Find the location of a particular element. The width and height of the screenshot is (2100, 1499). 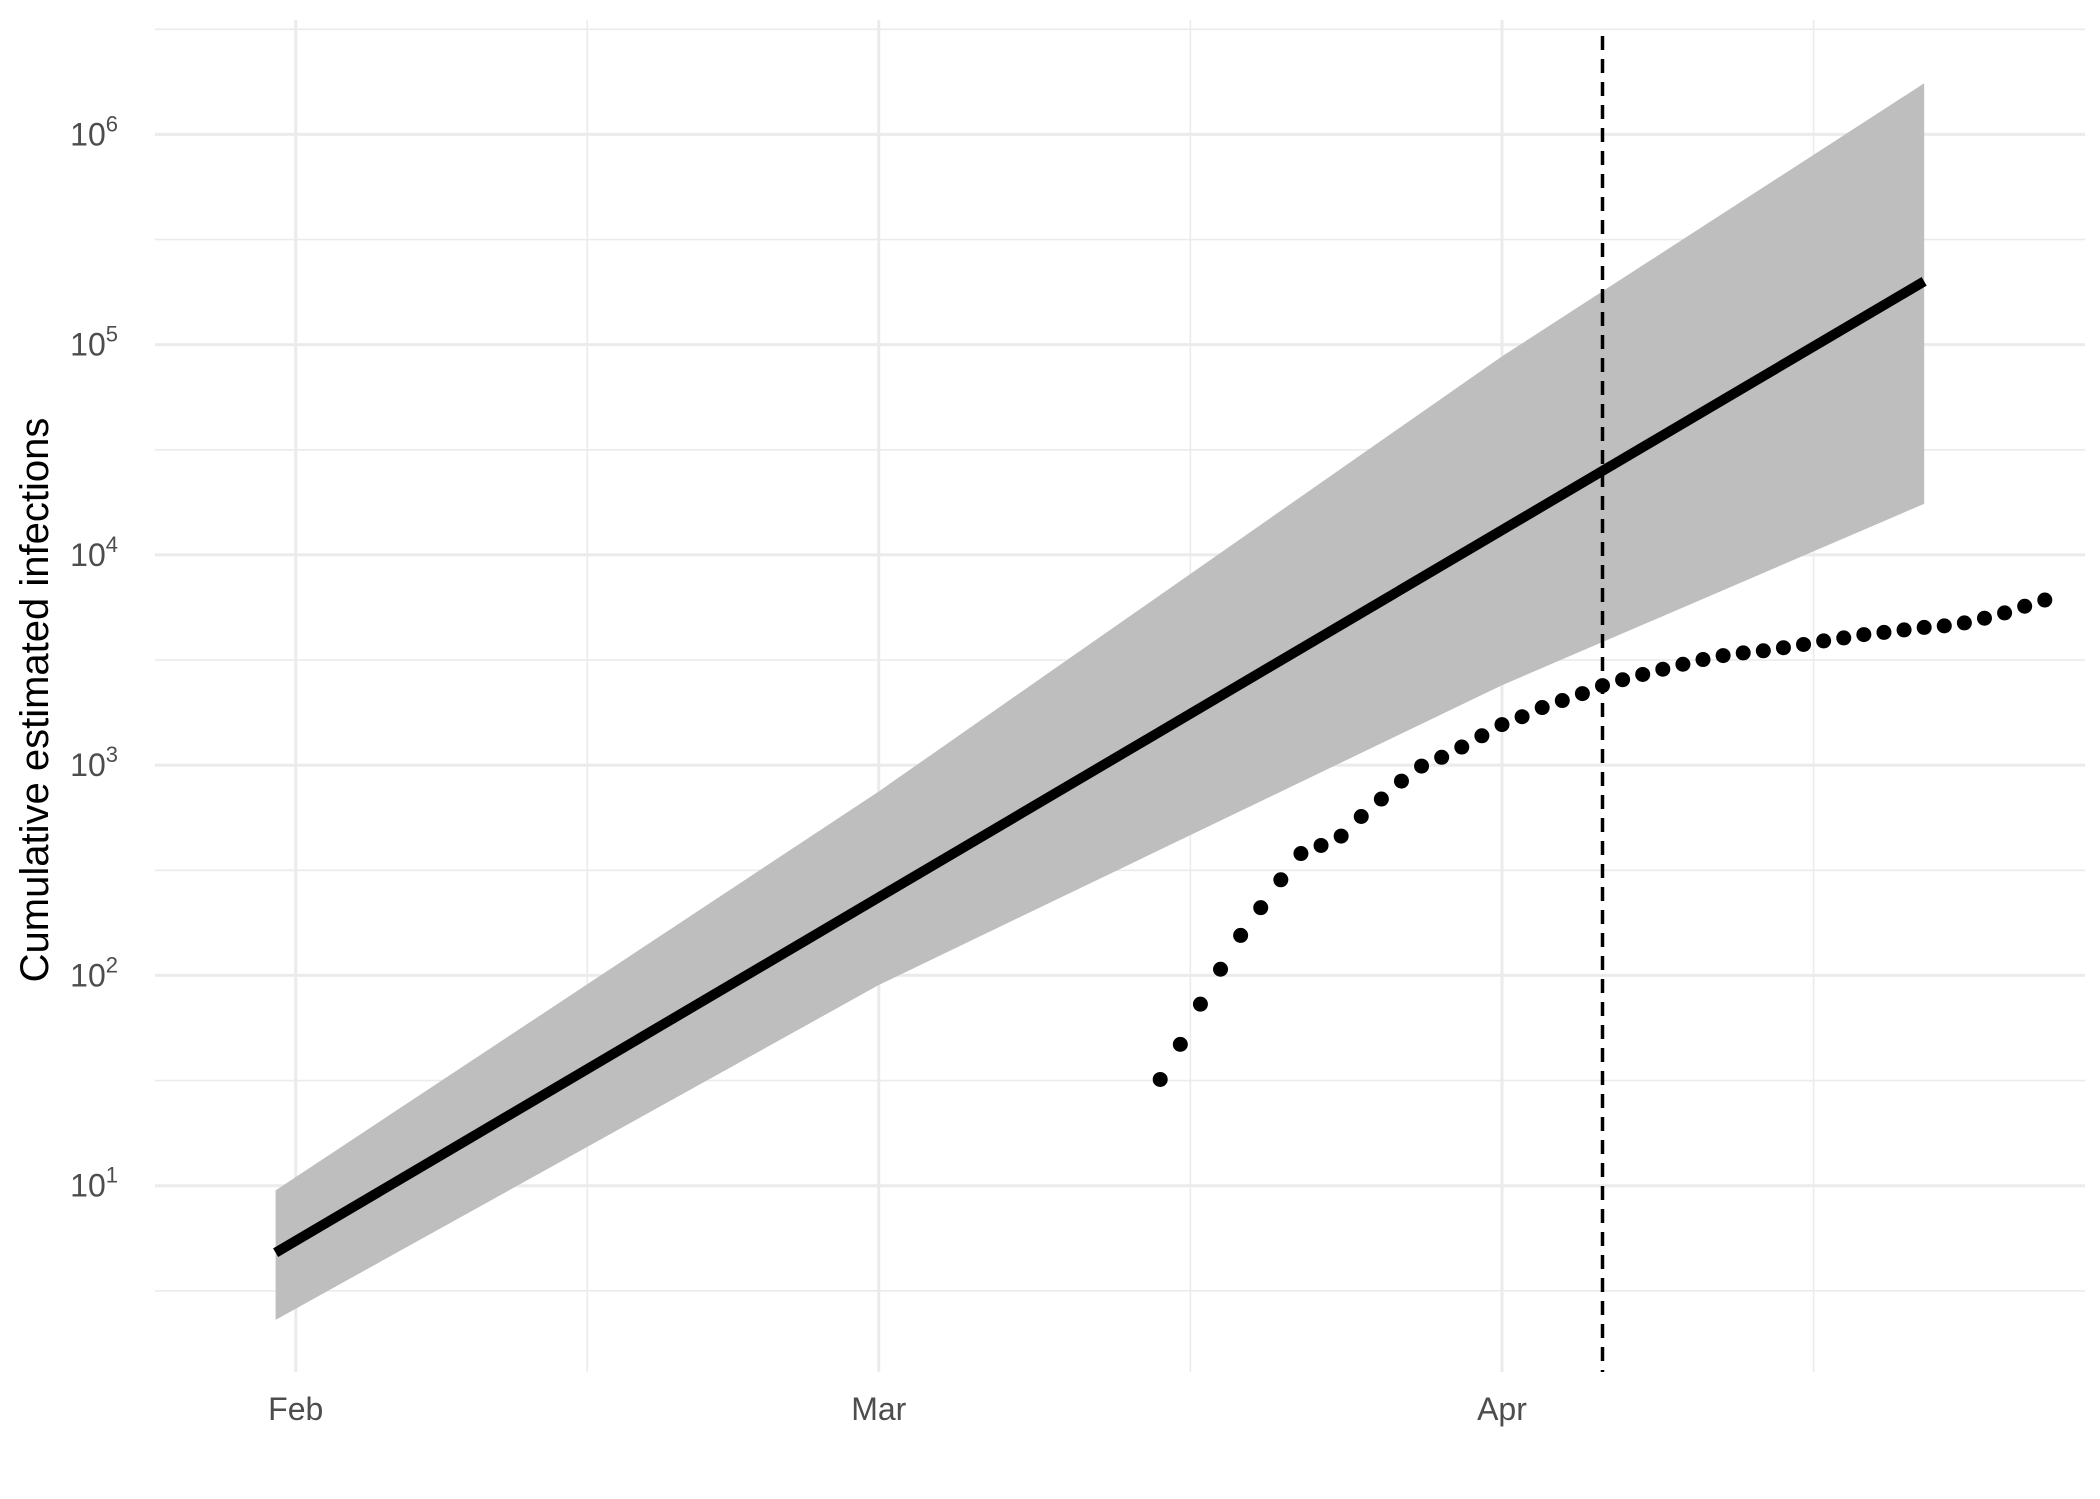

observed-points is located at coordinates (1602, 839).